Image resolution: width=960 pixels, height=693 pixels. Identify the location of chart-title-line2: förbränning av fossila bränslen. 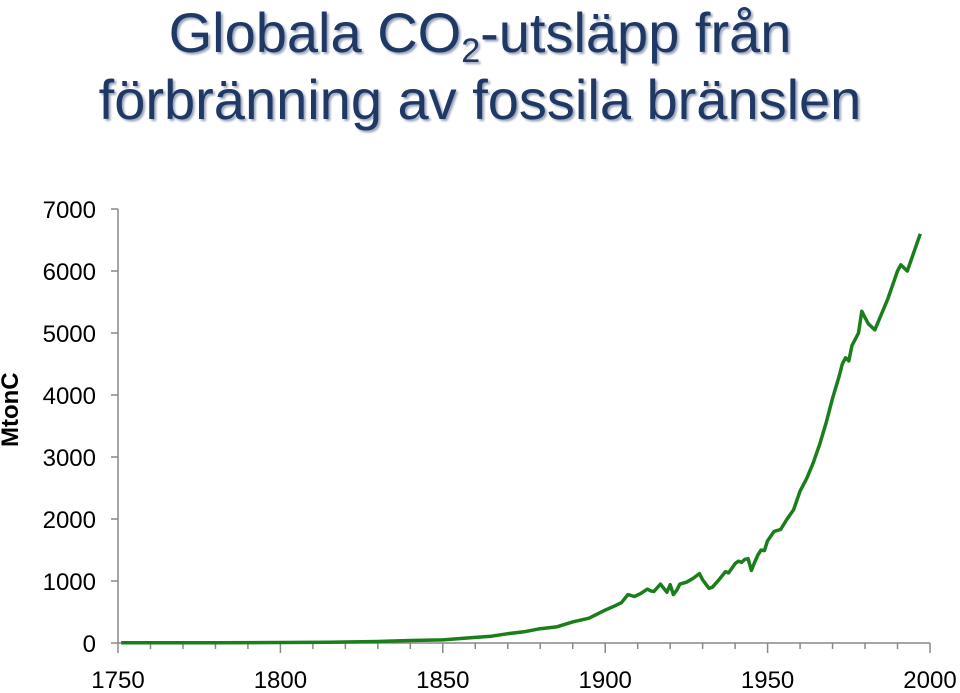
(480, 99).